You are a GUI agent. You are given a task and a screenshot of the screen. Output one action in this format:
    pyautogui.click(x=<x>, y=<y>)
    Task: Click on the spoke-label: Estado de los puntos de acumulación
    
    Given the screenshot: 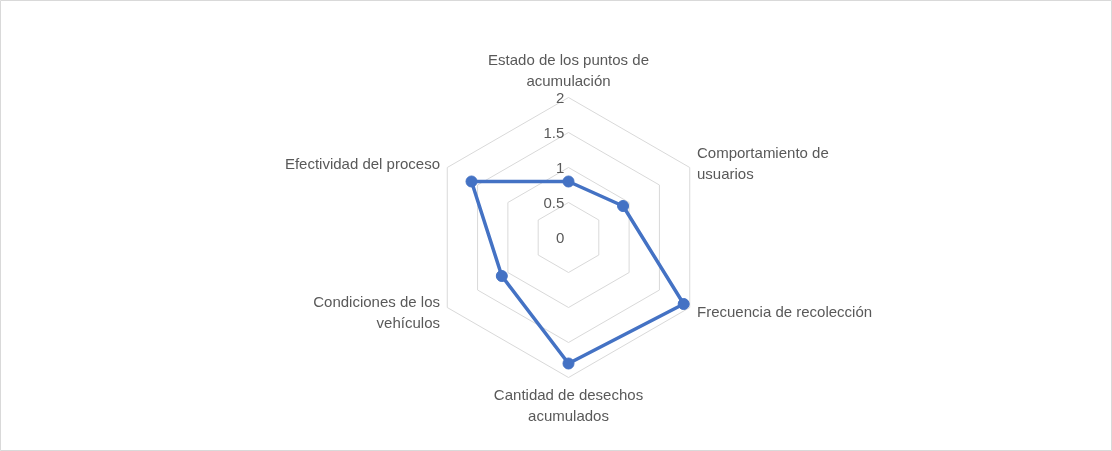 What is the action you would take?
    pyautogui.click(x=568, y=70)
    